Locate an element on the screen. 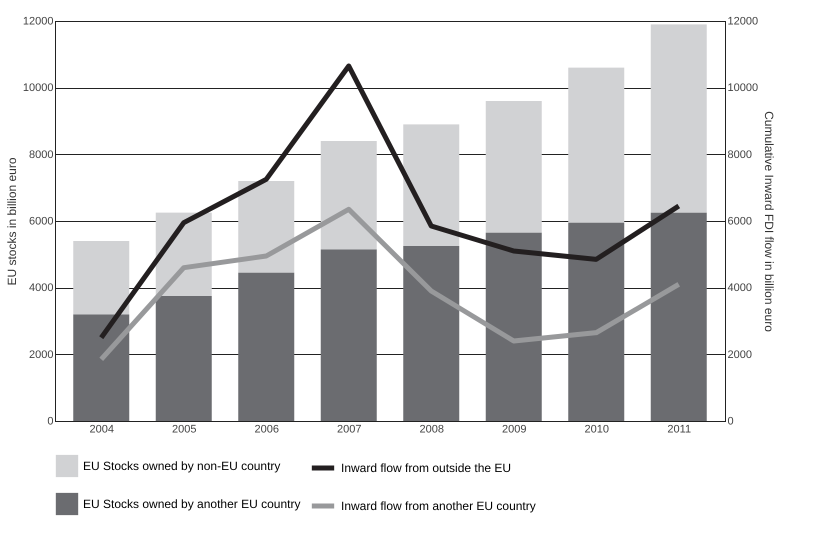 The height and width of the screenshot is (544, 836). y-axis-title: EU stocks in billion euro is located at coordinates (11, 221).